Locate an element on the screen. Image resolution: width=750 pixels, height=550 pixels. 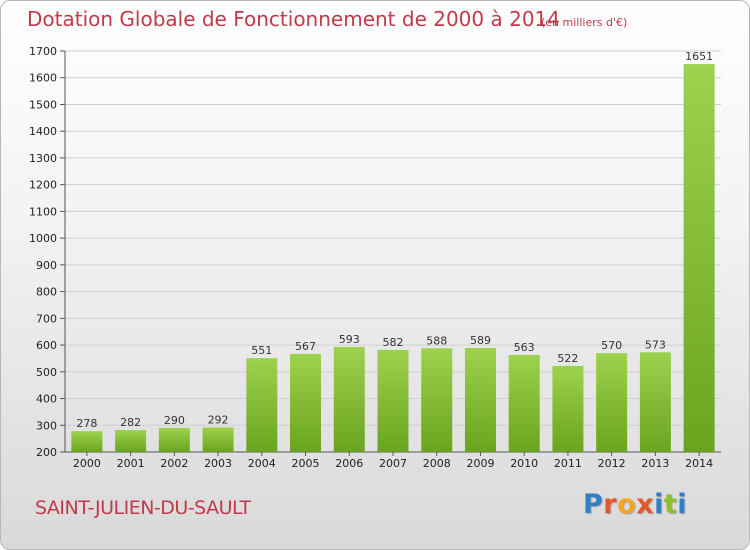
y-tick-label: 300 is located at coordinates (46, 425).